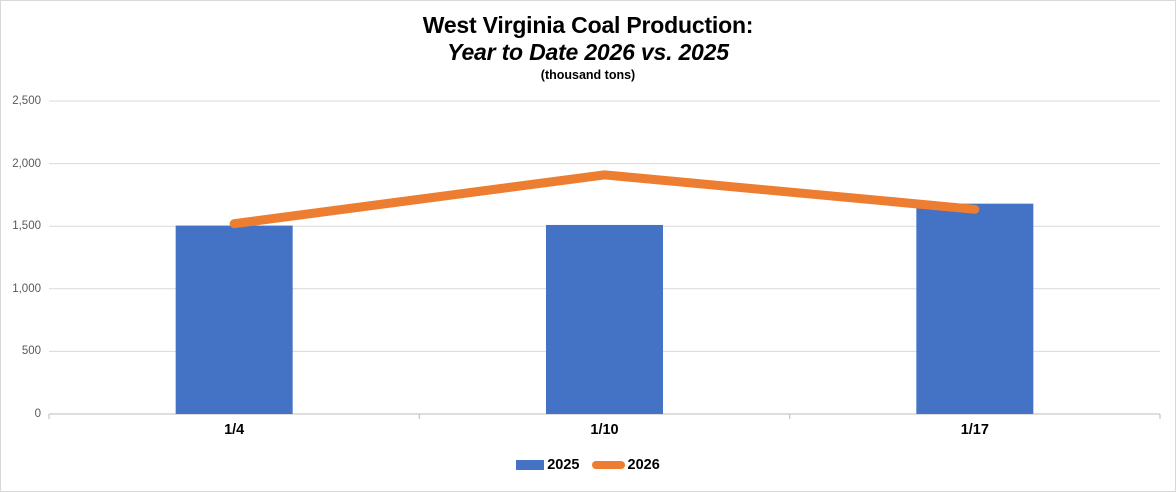 The height and width of the screenshot is (492, 1176). Describe the element at coordinates (530, 465) in the screenshot. I see `legend-bar-swatch-icon` at that location.